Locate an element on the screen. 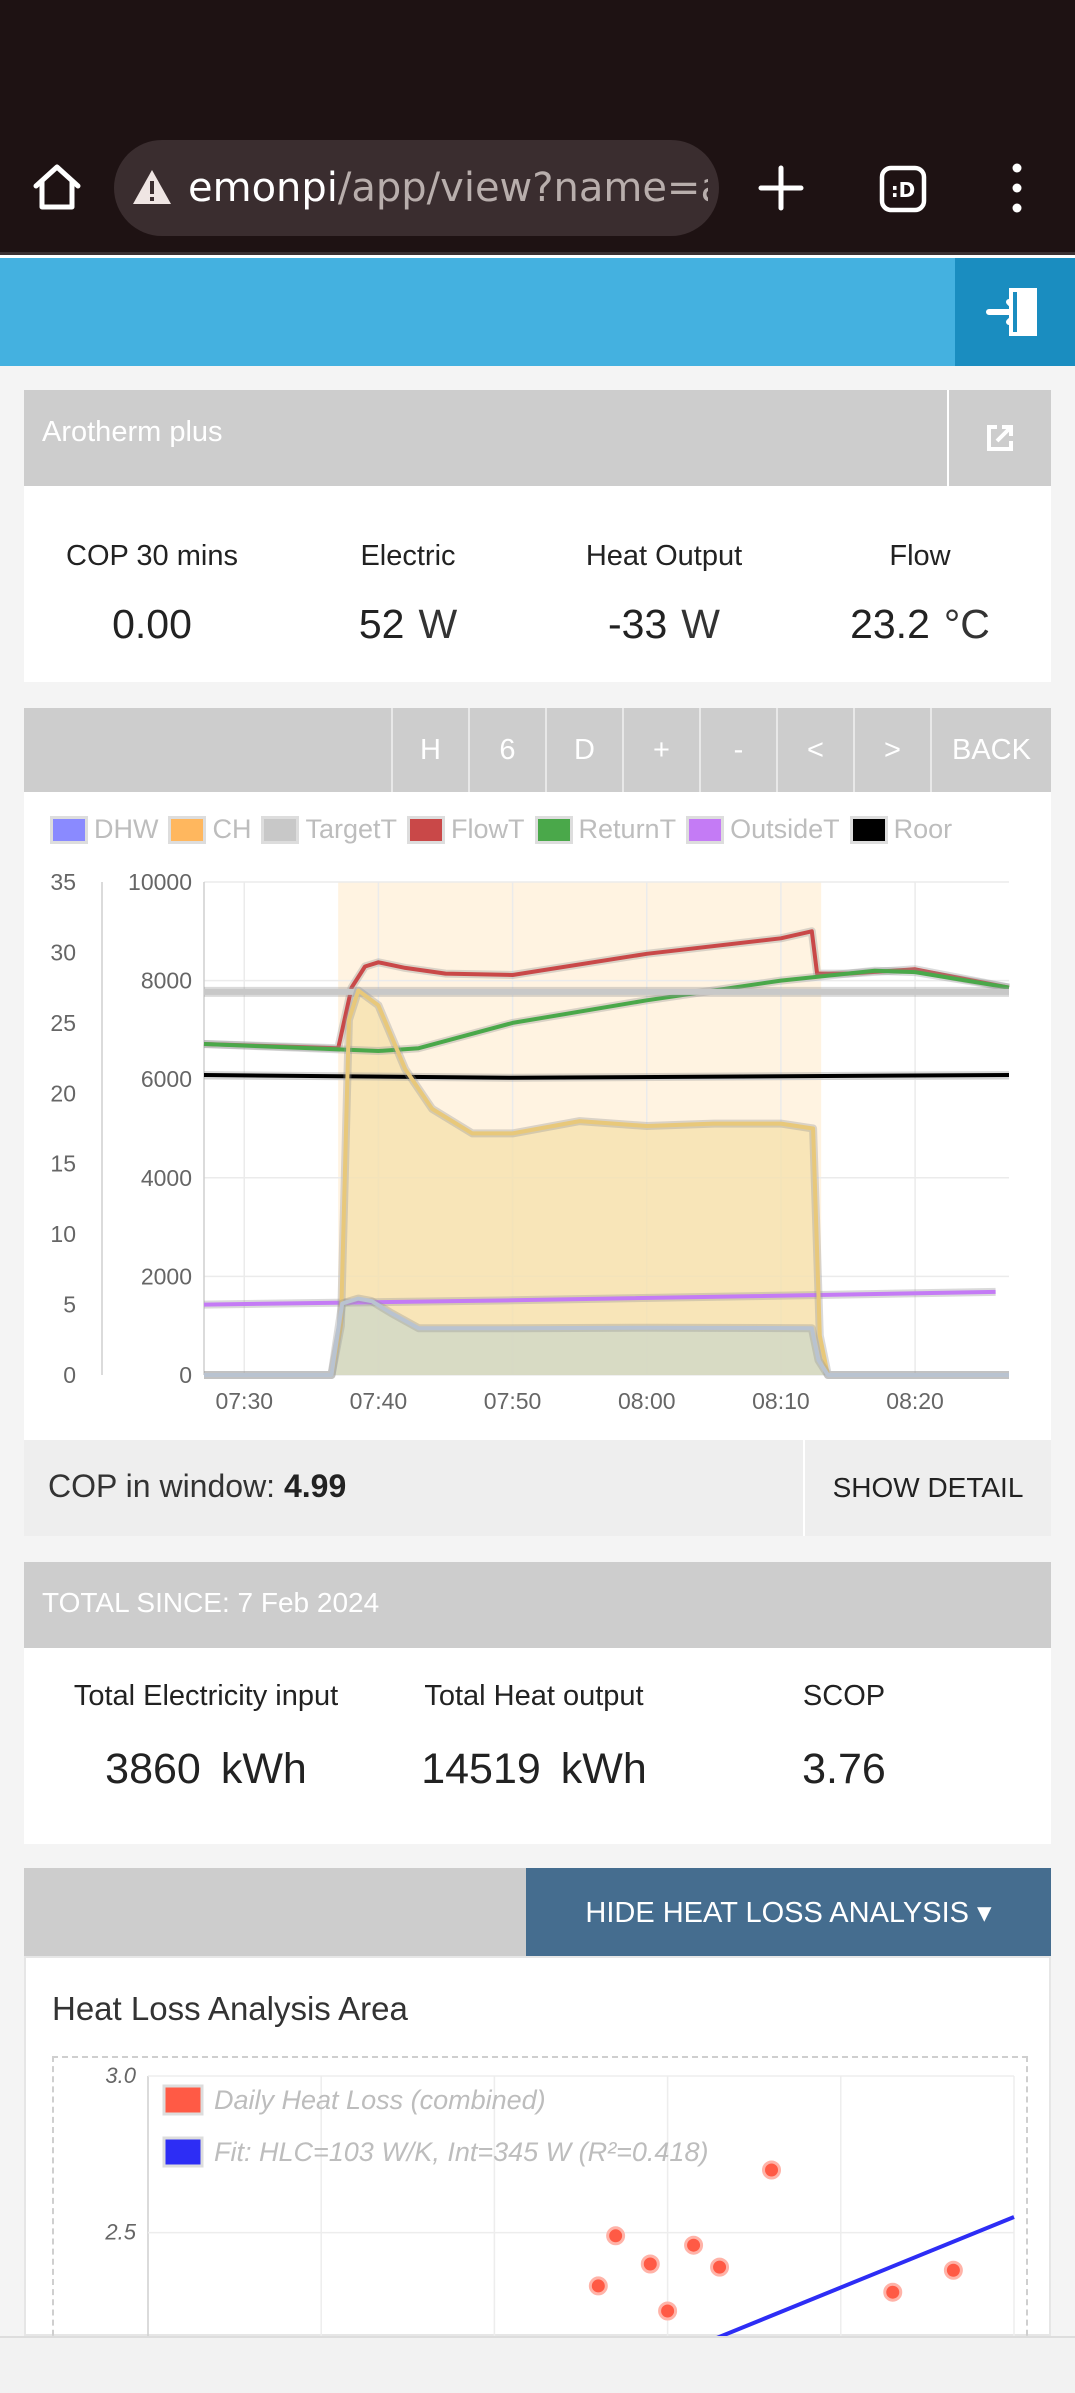  stat-label: COP 30 mins is located at coordinates (152, 556).